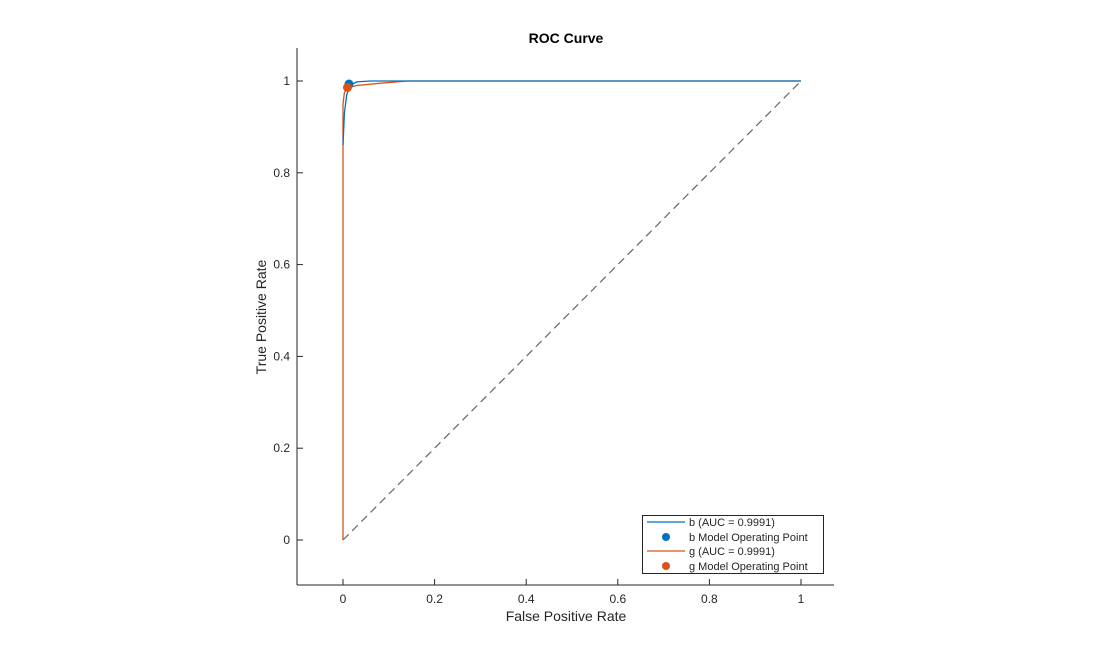 The image size is (1094, 658). I want to click on legend-label: b Model Operating Point, so click(748, 538).